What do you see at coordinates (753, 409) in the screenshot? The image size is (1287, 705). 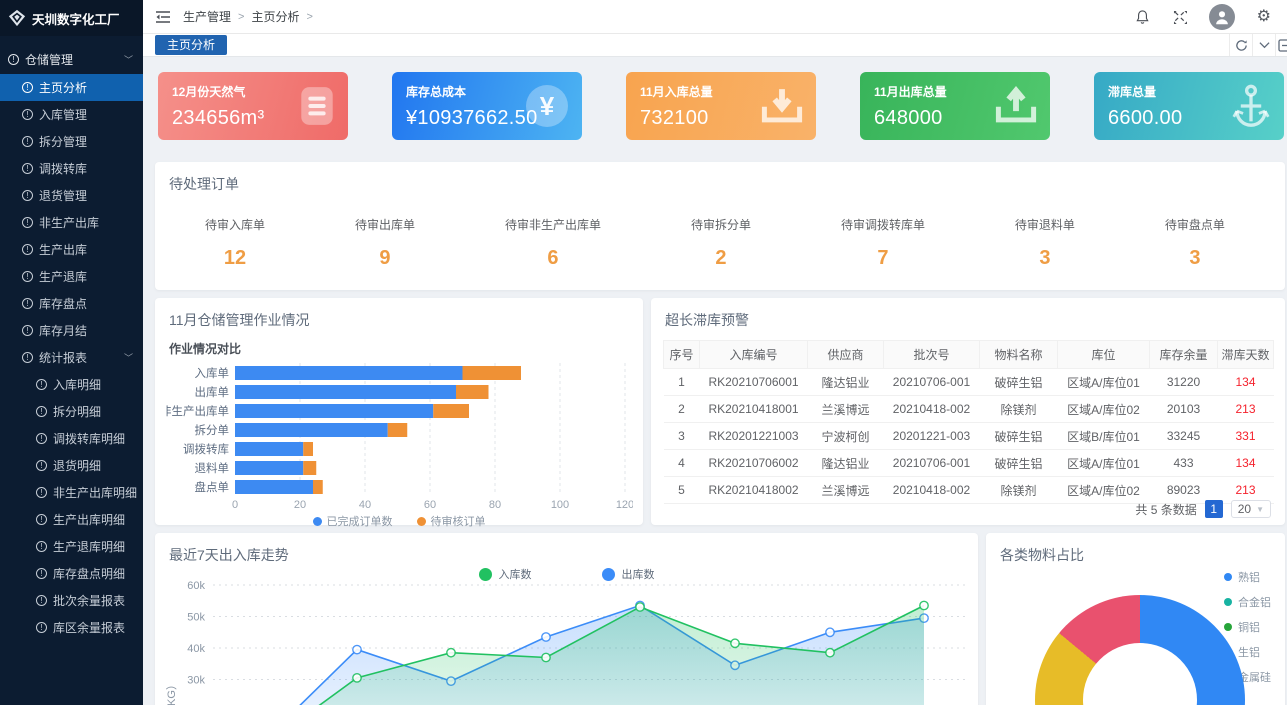 I see `table-cell: RK20210418001` at bounding box center [753, 409].